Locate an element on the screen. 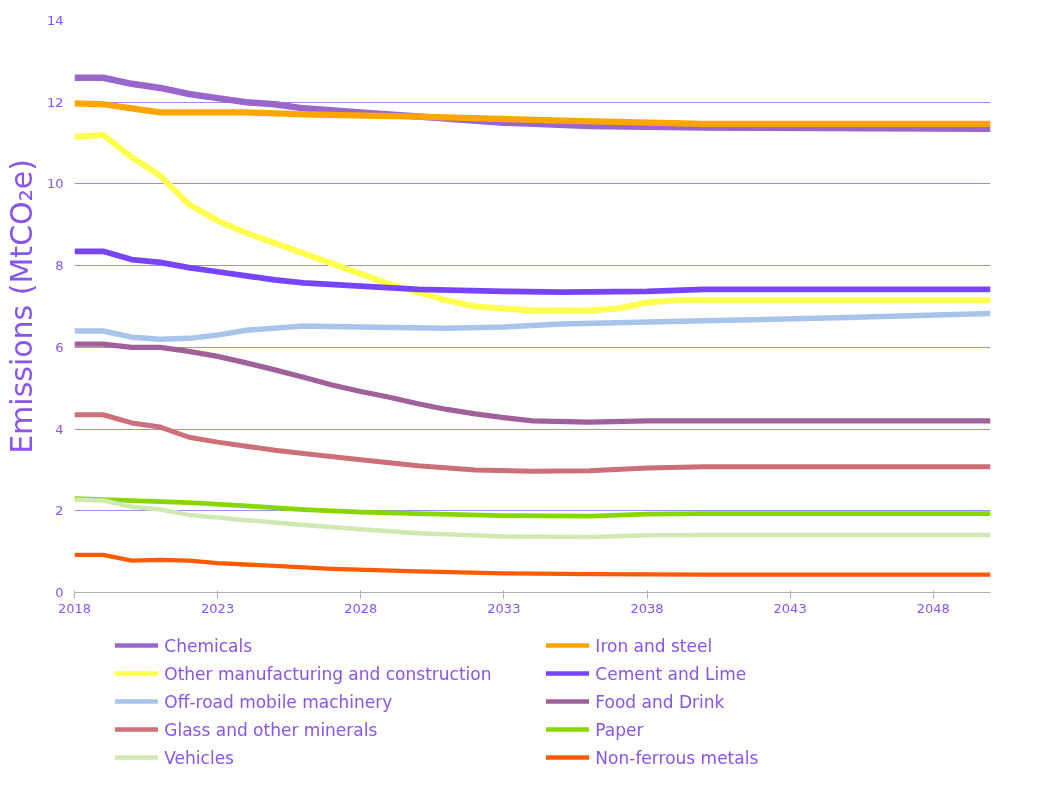 This screenshot has height=810, width=1037. x-tick-label: 2018 is located at coordinates (74, 608).